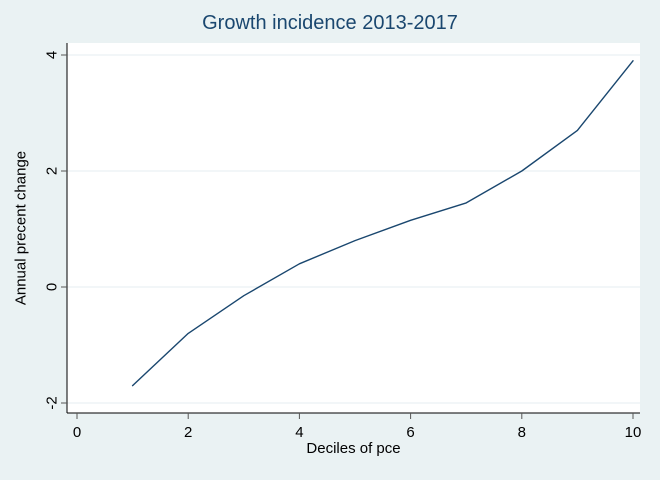 The height and width of the screenshot is (480, 660). Describe the element at coordinates (353, 448) in the screenshot. I see `x-axis-title: Deciles of pce` at that location.